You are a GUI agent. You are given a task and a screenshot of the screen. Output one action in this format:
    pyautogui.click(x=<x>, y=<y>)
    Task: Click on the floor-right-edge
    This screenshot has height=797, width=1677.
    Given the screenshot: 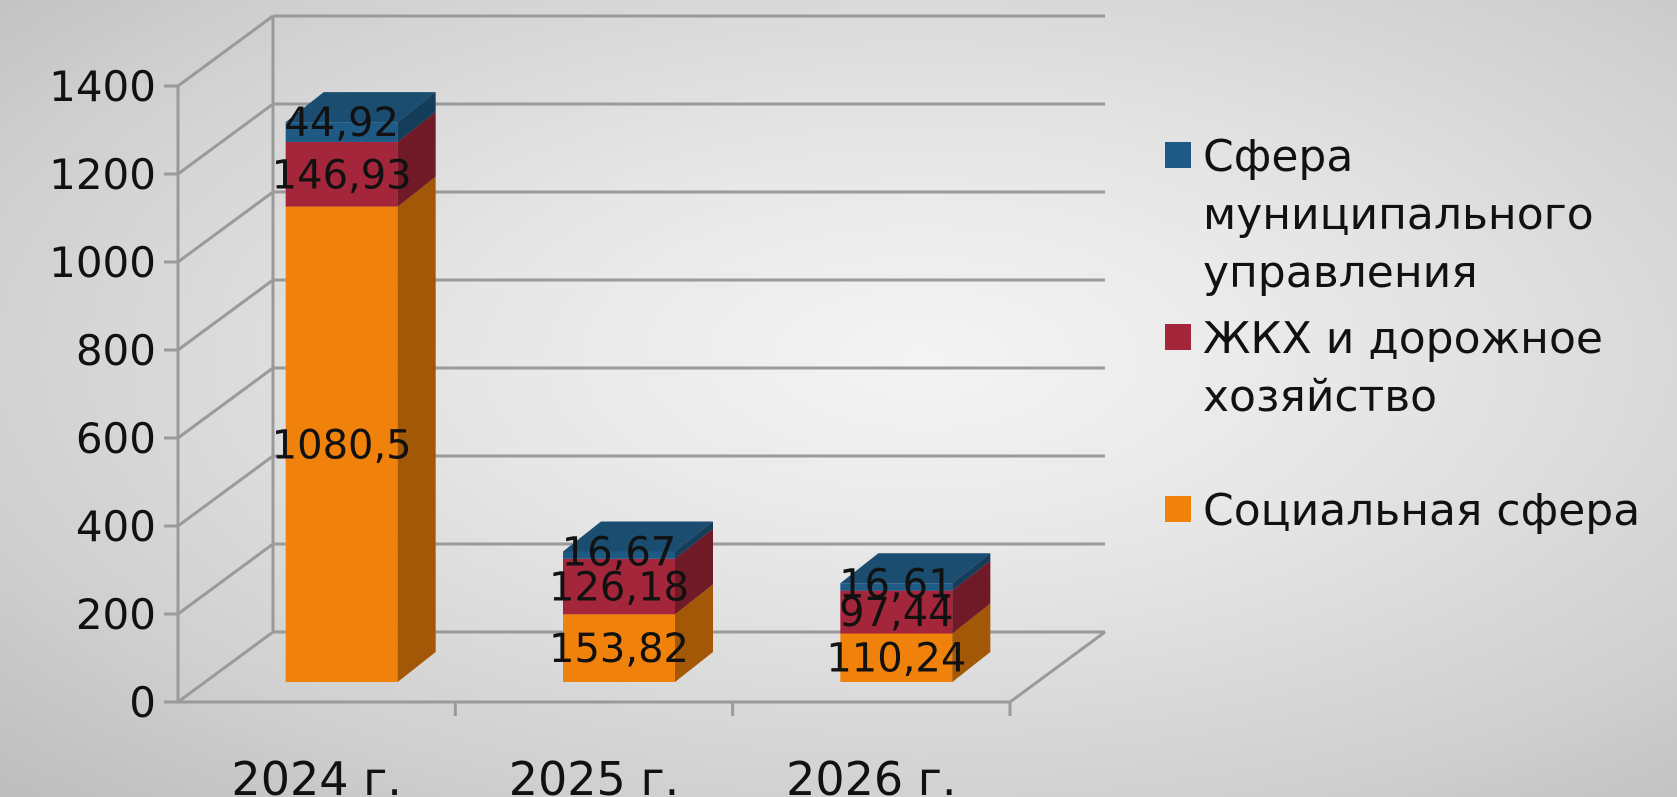 What is the action you would take?
    pyautogui.click(x=1057, y=667)
    